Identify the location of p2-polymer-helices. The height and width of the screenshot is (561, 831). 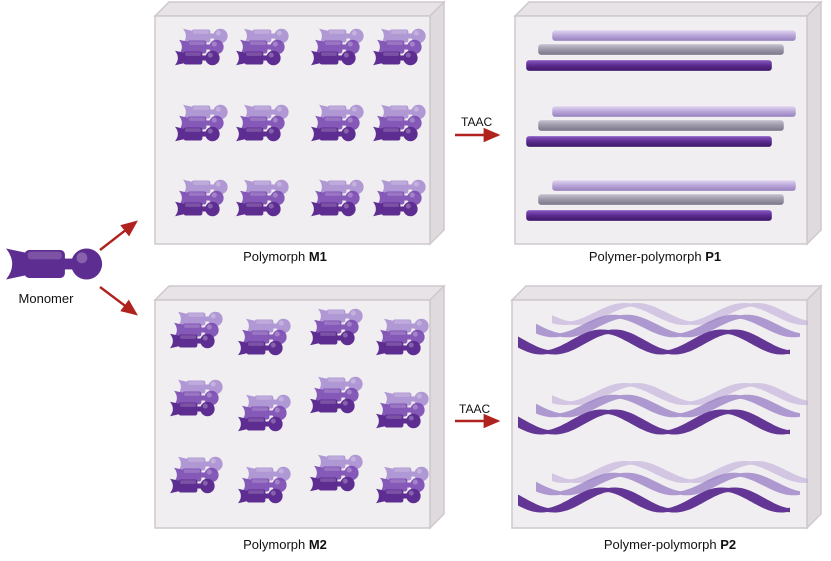
(663, 408).